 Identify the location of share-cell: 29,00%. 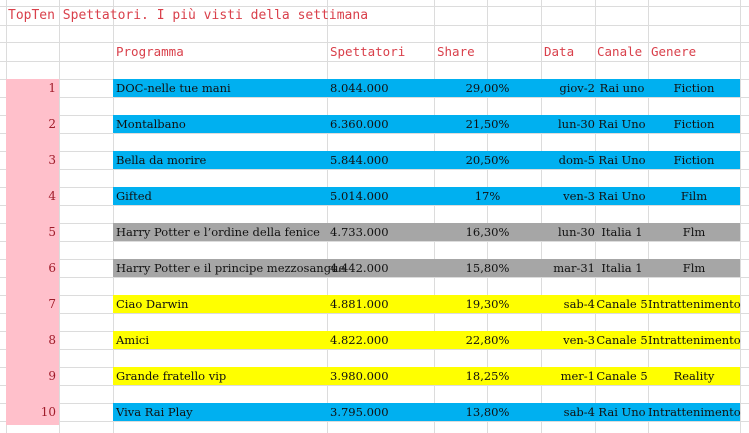
(487, 88).